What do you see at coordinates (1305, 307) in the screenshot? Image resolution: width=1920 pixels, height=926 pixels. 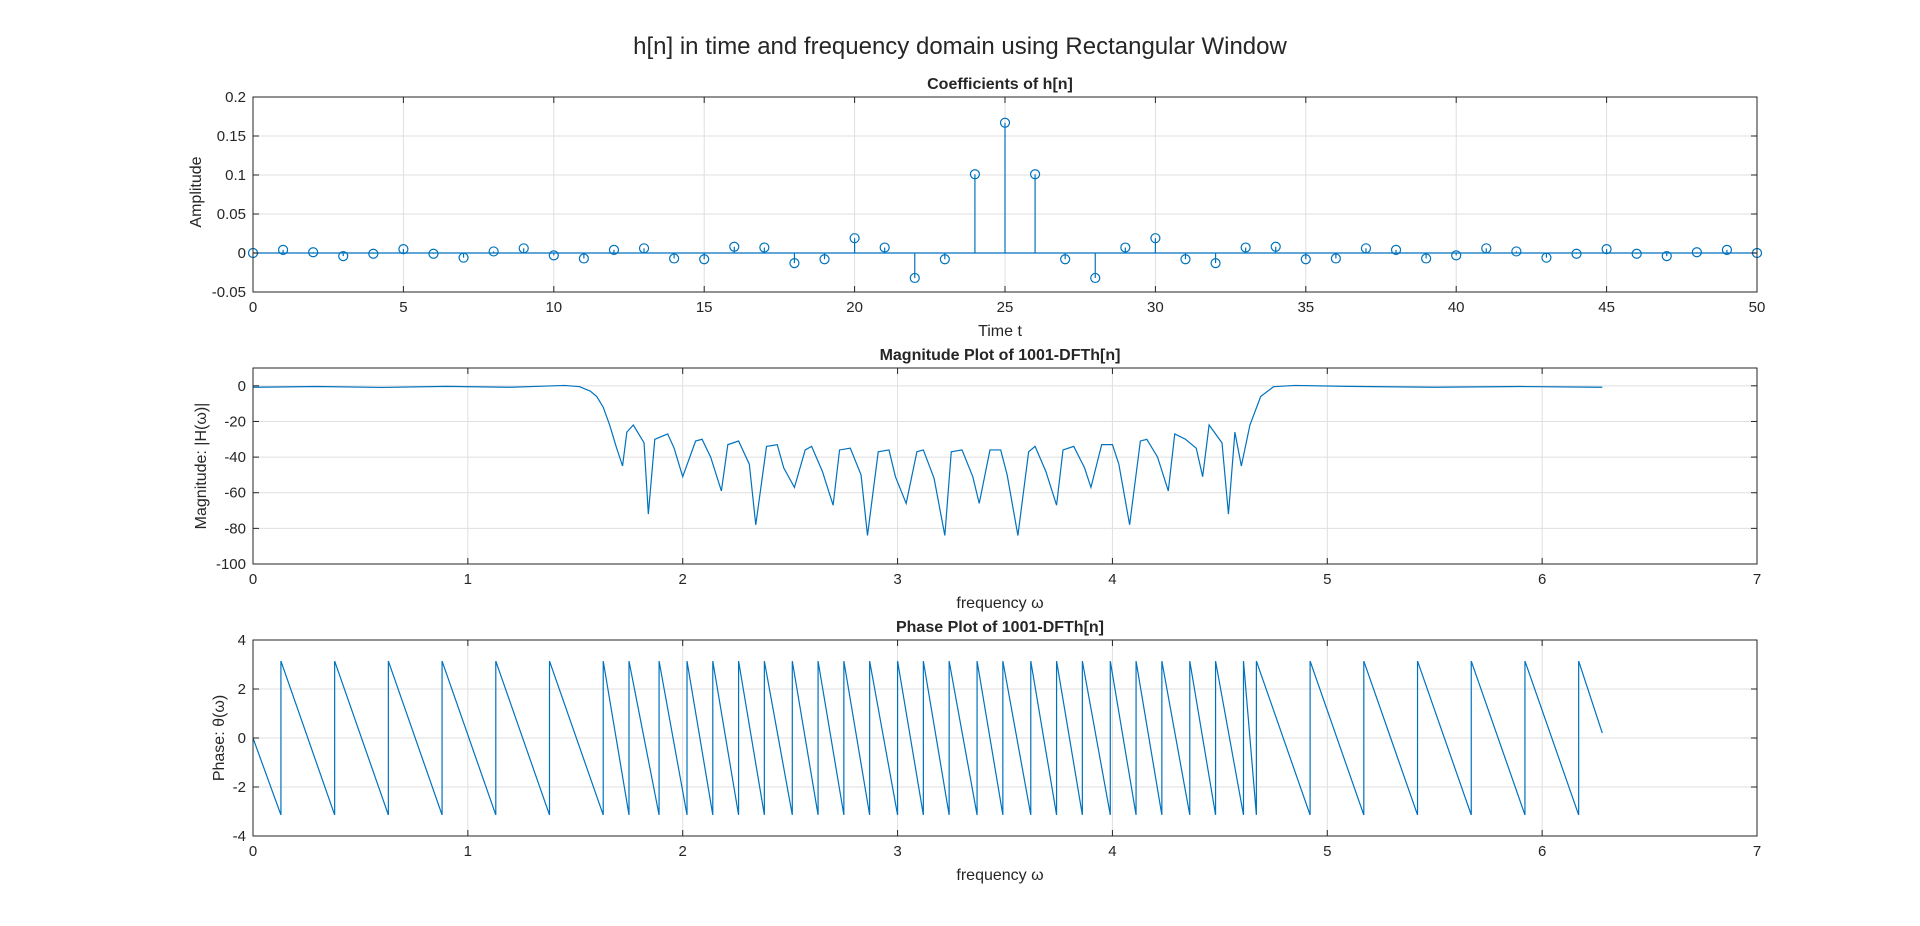 I see `x-tick-label: 35` at bounding box center [1305, 307].